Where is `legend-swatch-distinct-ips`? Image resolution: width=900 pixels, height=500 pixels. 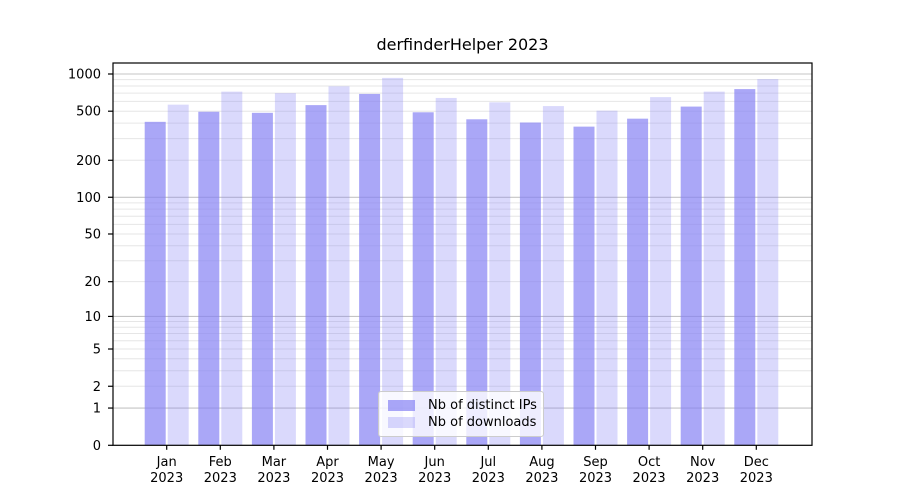 legend-swatch-distinct-ips is located at coordinates (401, 405).